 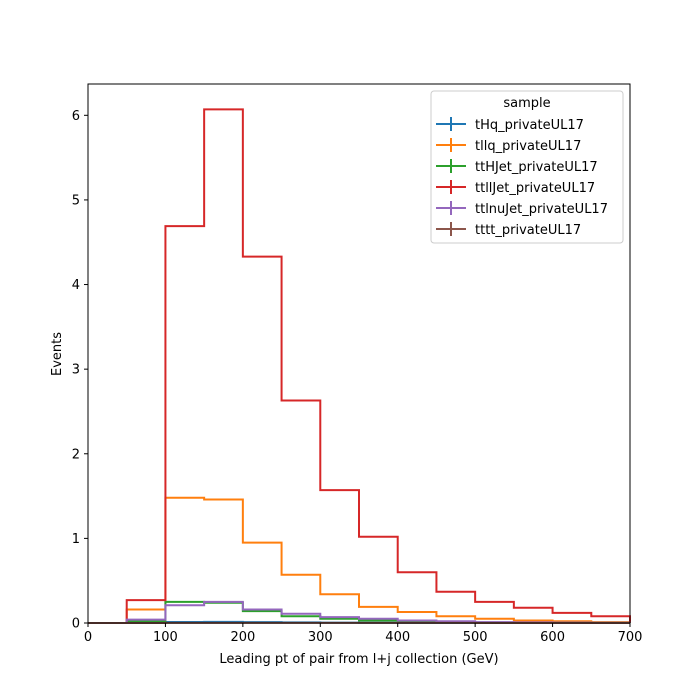 What do you see at coordinates (76, 285) in the screenshot?
I see `y-tick-label: 4` at bounding box center [76, 285].